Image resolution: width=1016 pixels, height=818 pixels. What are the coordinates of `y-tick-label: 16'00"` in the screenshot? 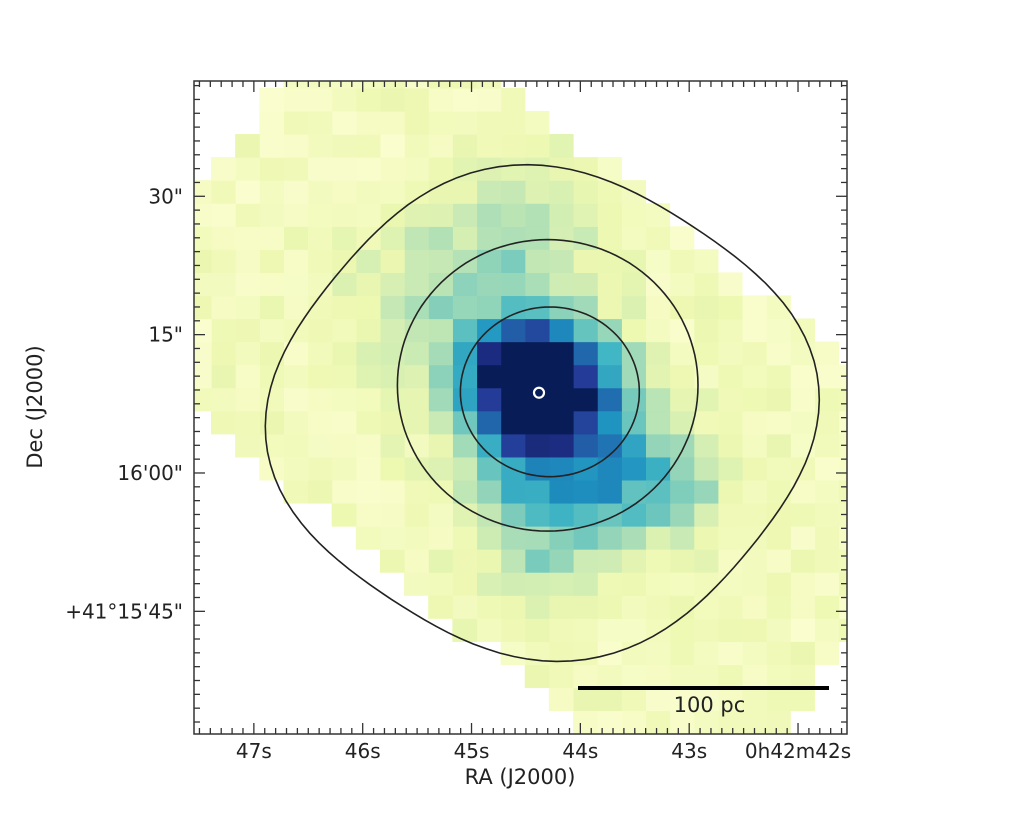 It's located at (150, 473).